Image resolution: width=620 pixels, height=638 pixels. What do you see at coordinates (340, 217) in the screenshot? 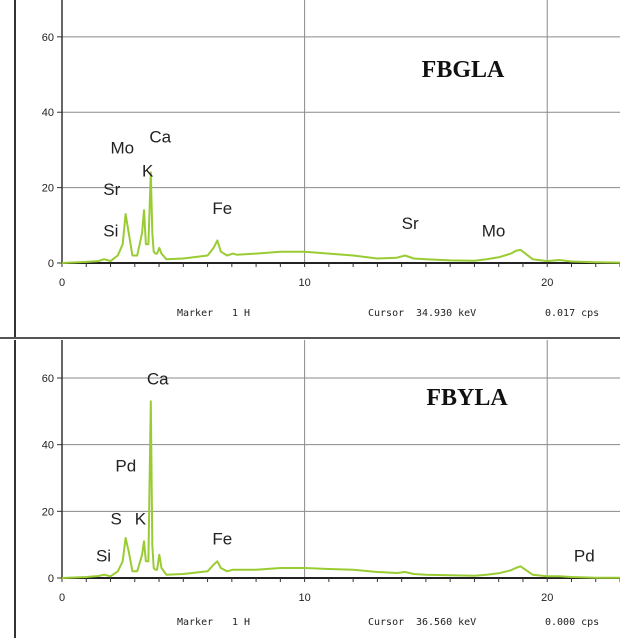
I see `spectrum-line` at bounding box center [340, 217].